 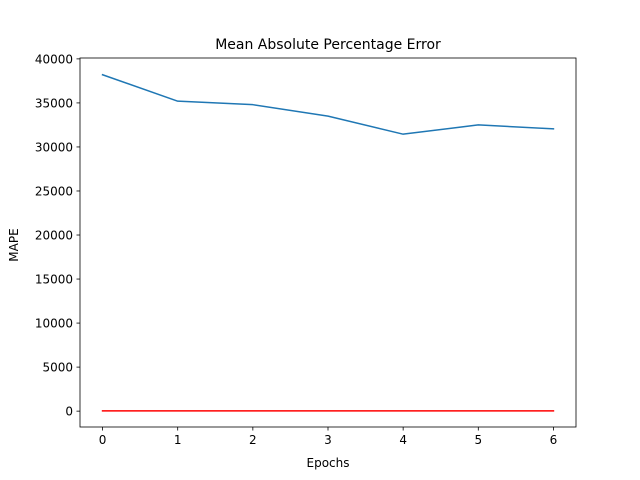 I want to click on x-axis-label: Epochs, so click(x=328, y=463).